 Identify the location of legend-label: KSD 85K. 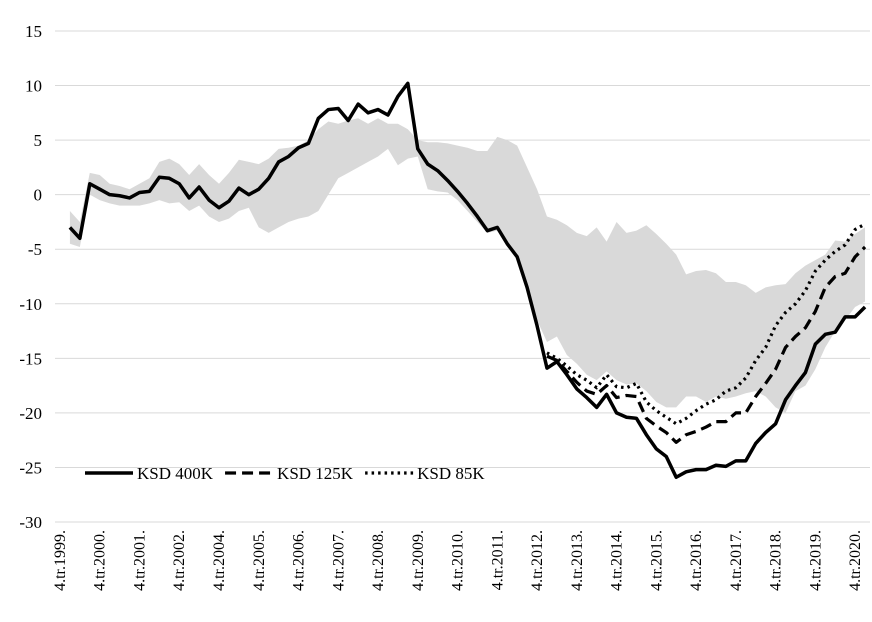
(451, 473).